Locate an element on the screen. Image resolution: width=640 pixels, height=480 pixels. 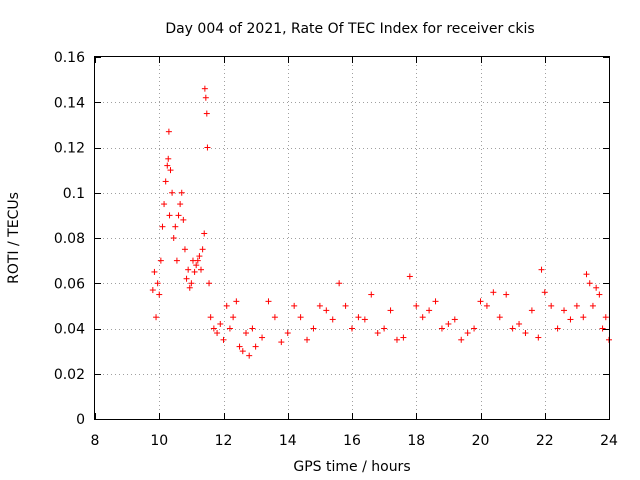
y-tick-label: 0.08 is located at coordinates (69, 239).